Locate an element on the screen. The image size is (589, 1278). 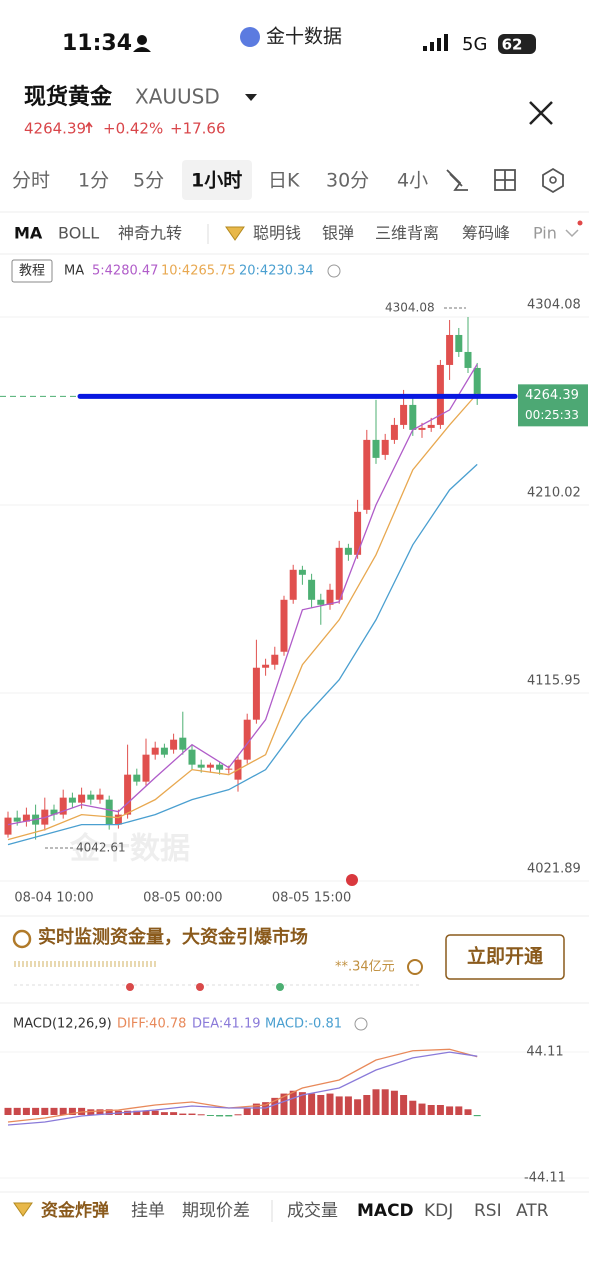
y-tick-label: 4021.89 is located at coordinates (554, 869).